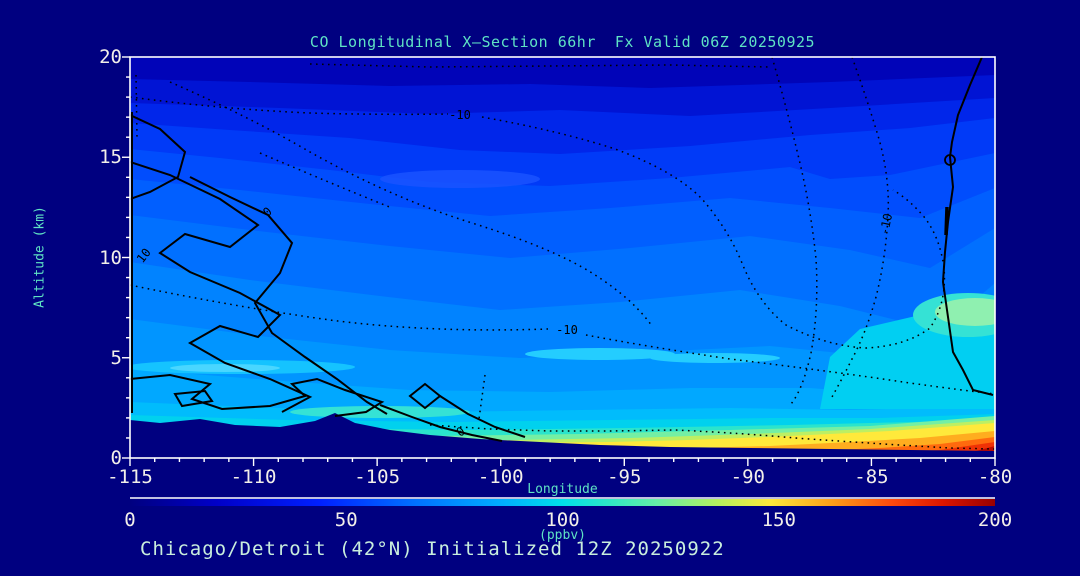  Describe the element at coordinates (346, 520) in the screenshot. I see `colorbar-tick-label: 50` at that location.